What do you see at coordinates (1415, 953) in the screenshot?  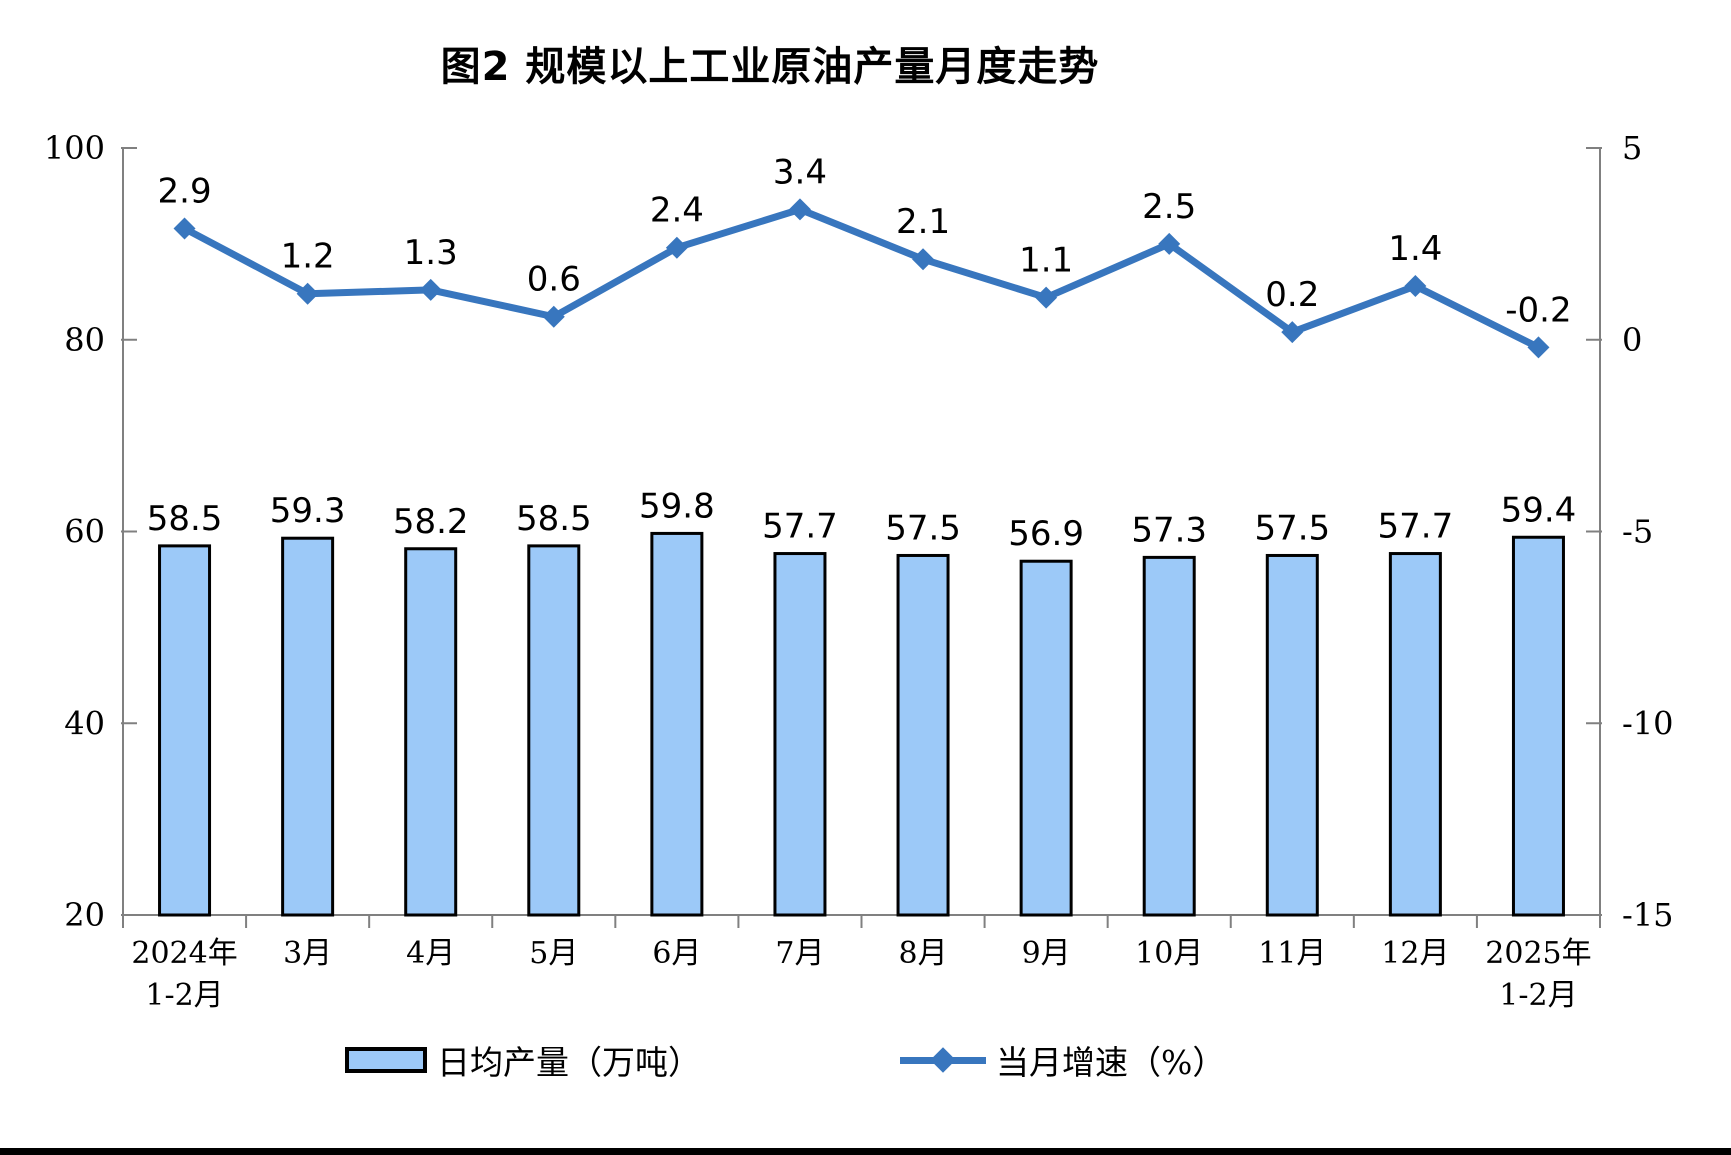 I see `x-category-label: 12月` at bounding box center [1415, 953].